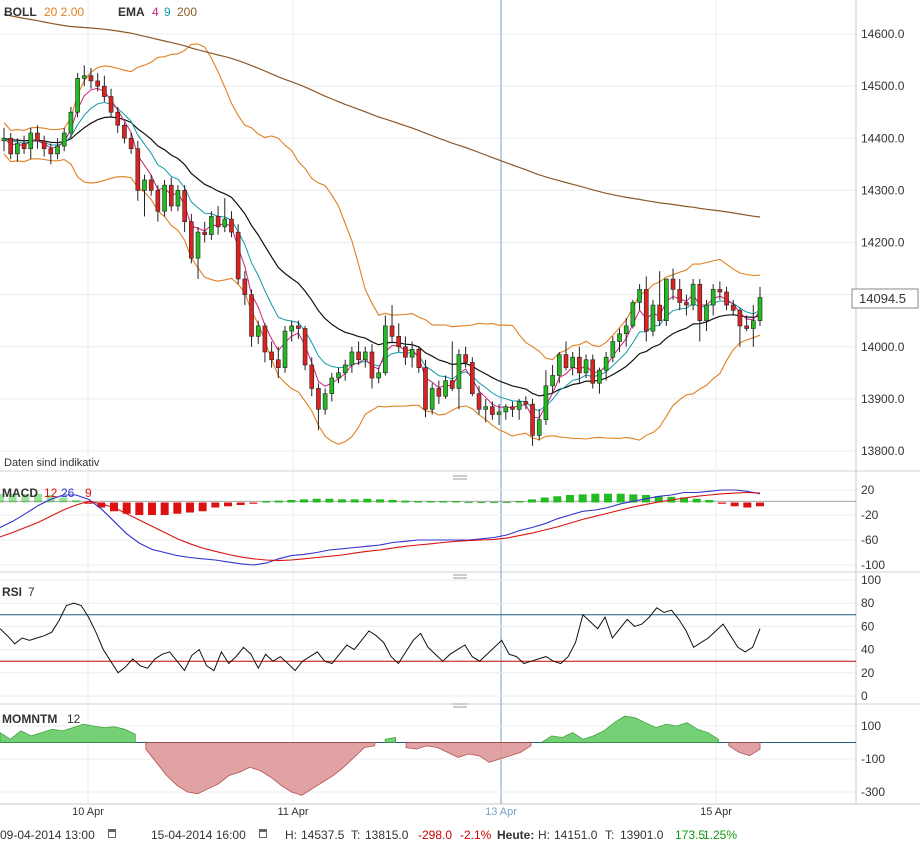  Describe the element at coordinates (873, 759) in the screenshot. I see `y-tick-label: -100` at that location.